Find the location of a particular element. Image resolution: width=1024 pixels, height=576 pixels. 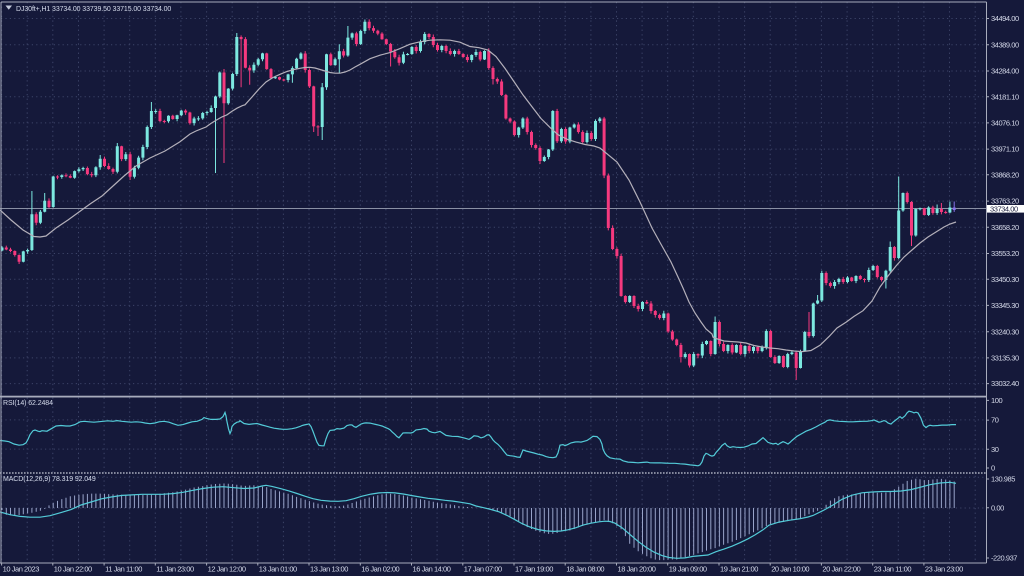

svg-text: MACD(12,26,9) 78.319 92.049 is located at coordinates (49, 479).